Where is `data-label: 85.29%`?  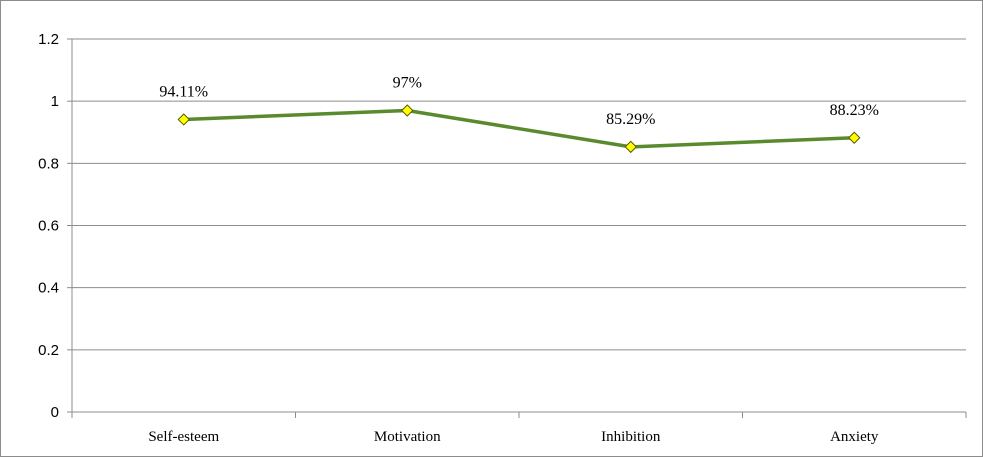 data-label: 85.29% is located at coordinates (630, 119).